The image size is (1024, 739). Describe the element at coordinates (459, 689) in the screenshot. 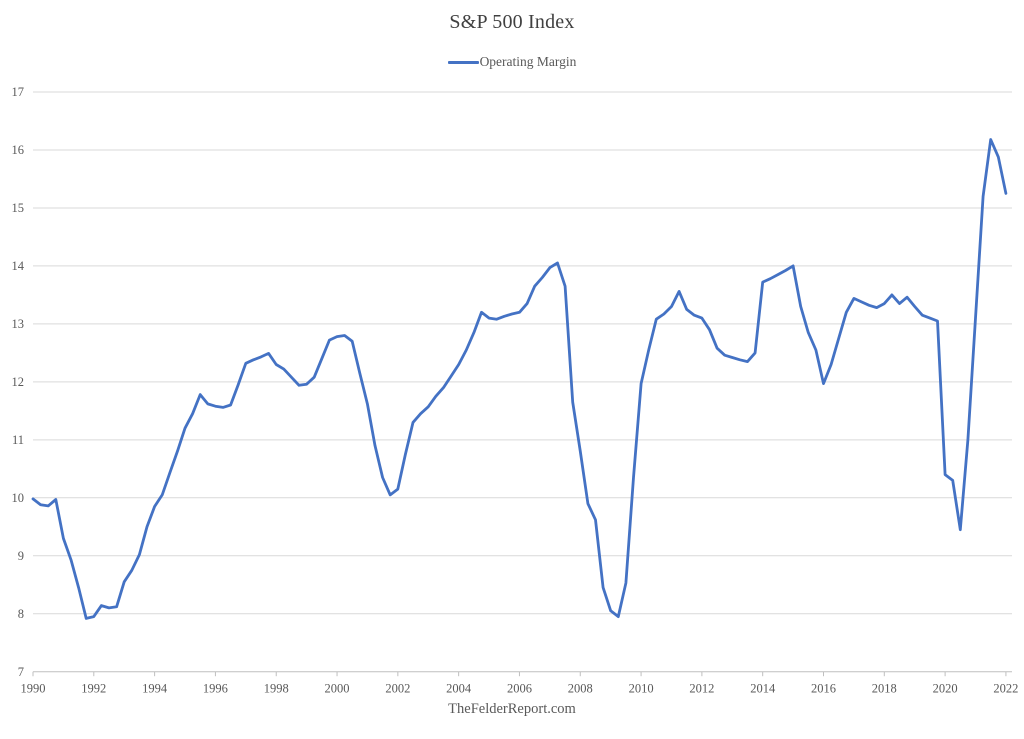

I see `x-tick-label: 2004` at that location.